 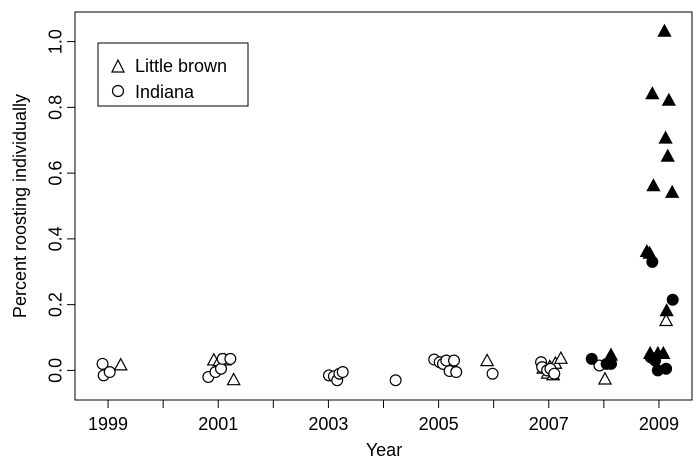 What do you see at coordinates (383, 417) in the screenshot?
I see `x-axis: 1999 2001 2003 2005 2007 2009` at bounding box center [383, 417].